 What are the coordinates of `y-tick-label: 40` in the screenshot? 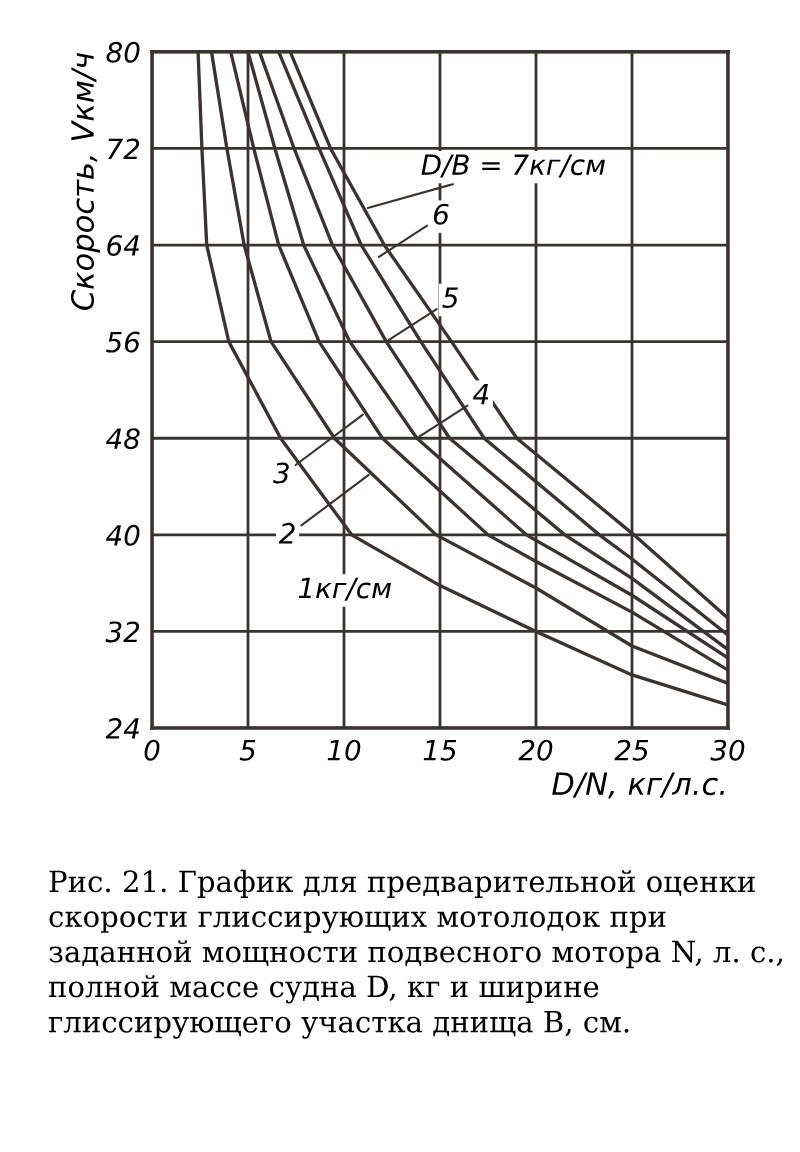 It's located at (123, 535).